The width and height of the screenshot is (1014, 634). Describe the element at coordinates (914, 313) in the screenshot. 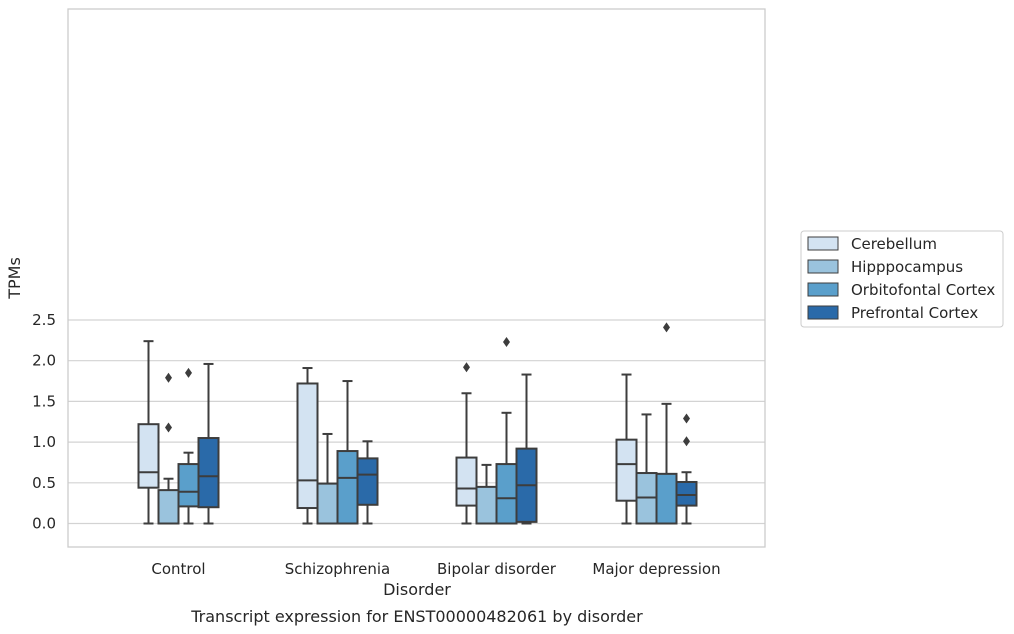

I see `legend-label: Prefrontal Cortex` at that location.